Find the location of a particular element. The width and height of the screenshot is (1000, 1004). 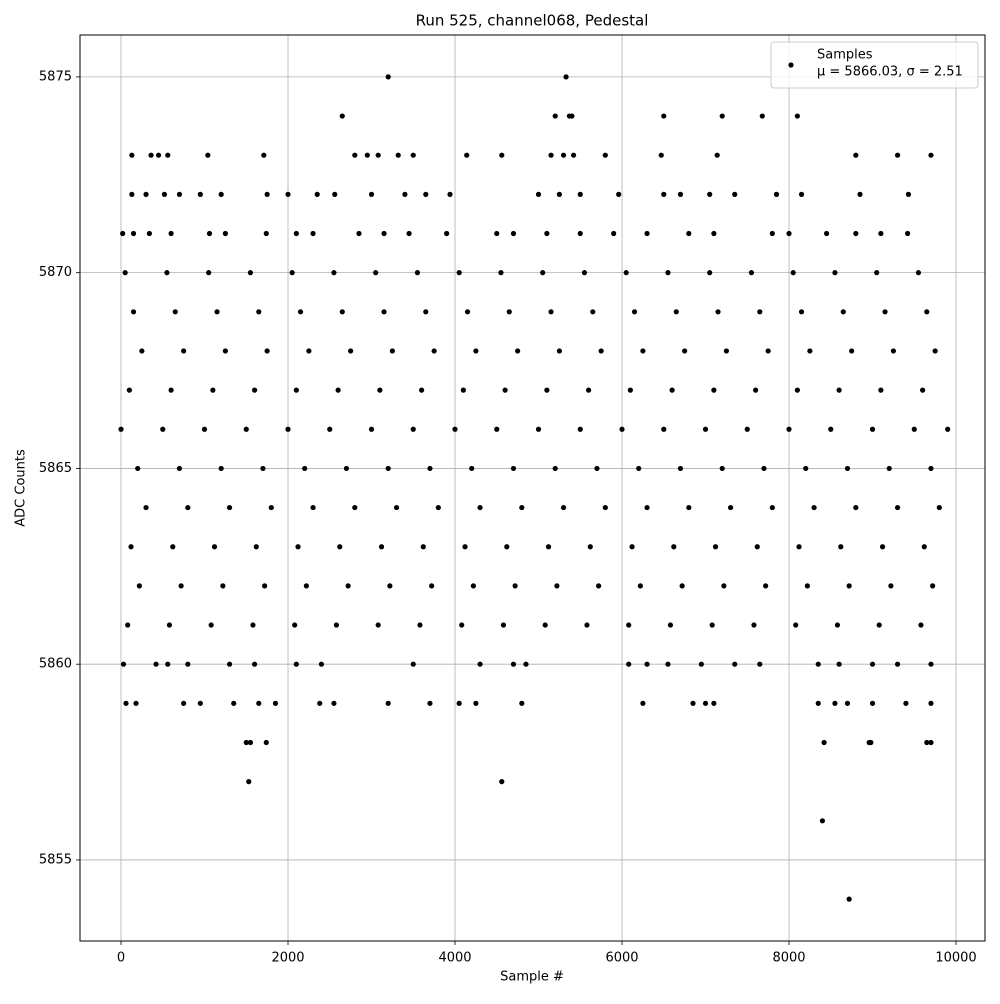

legend: Samples μ = 5866.03, σ = 2.51 is located at coordinates (874, 65).